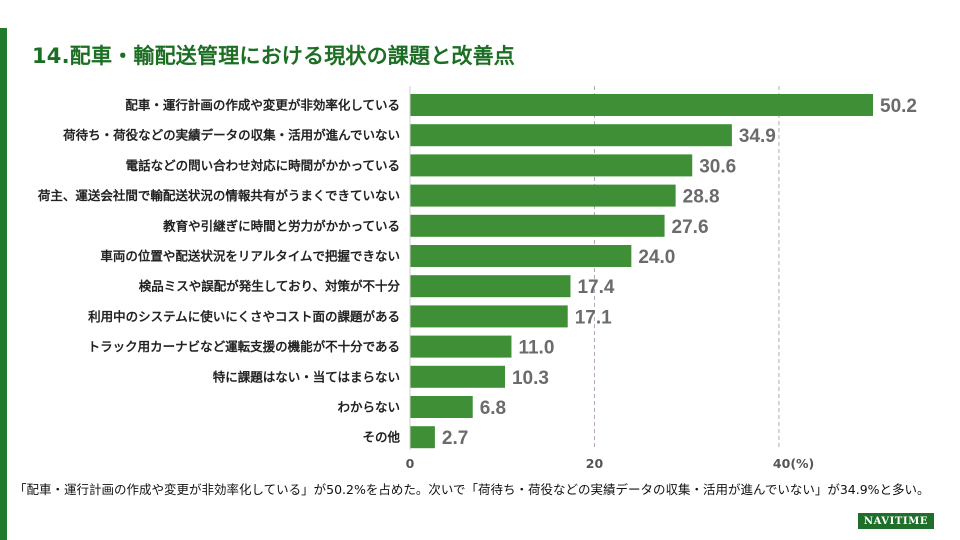  Describe the element at coordinates (757, 136) in the screenshot. I see `value-label: 34.9` at that location.